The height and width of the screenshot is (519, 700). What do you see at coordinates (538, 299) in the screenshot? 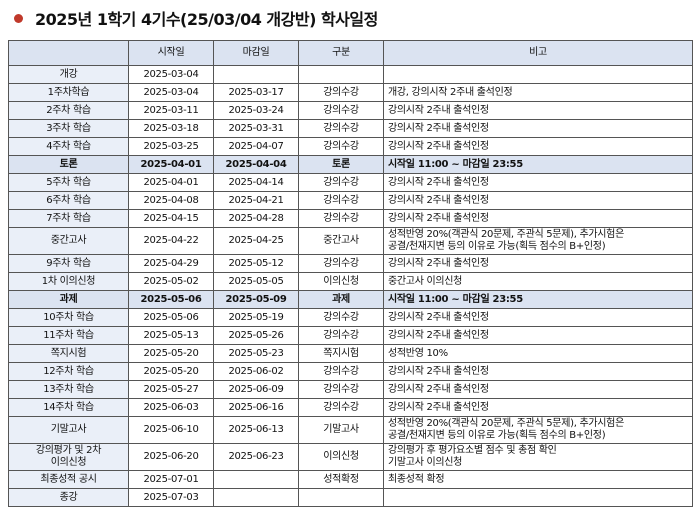
I see `table-cell: 시작일 11:00 ~ 마감일 23:55` at bounding box center [538, 299].